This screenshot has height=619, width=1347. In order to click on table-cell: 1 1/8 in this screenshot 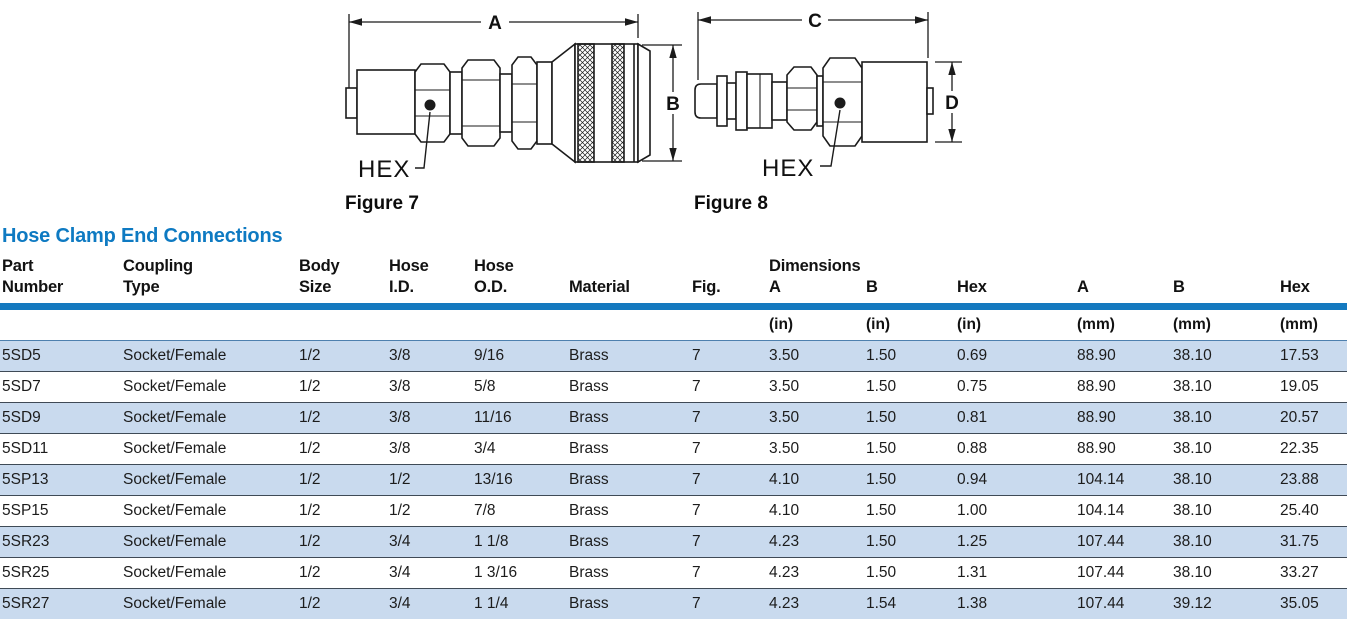, I will do `click(521, 542)`.